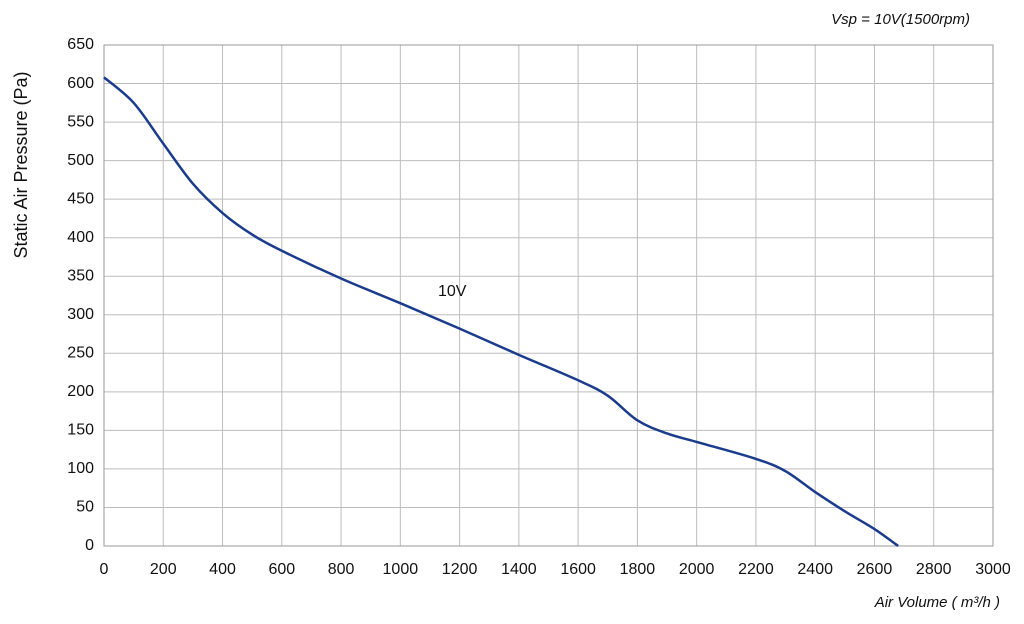  I want to click on subtitle: Vsp = 10V(1500rpm), so click(900, 19).